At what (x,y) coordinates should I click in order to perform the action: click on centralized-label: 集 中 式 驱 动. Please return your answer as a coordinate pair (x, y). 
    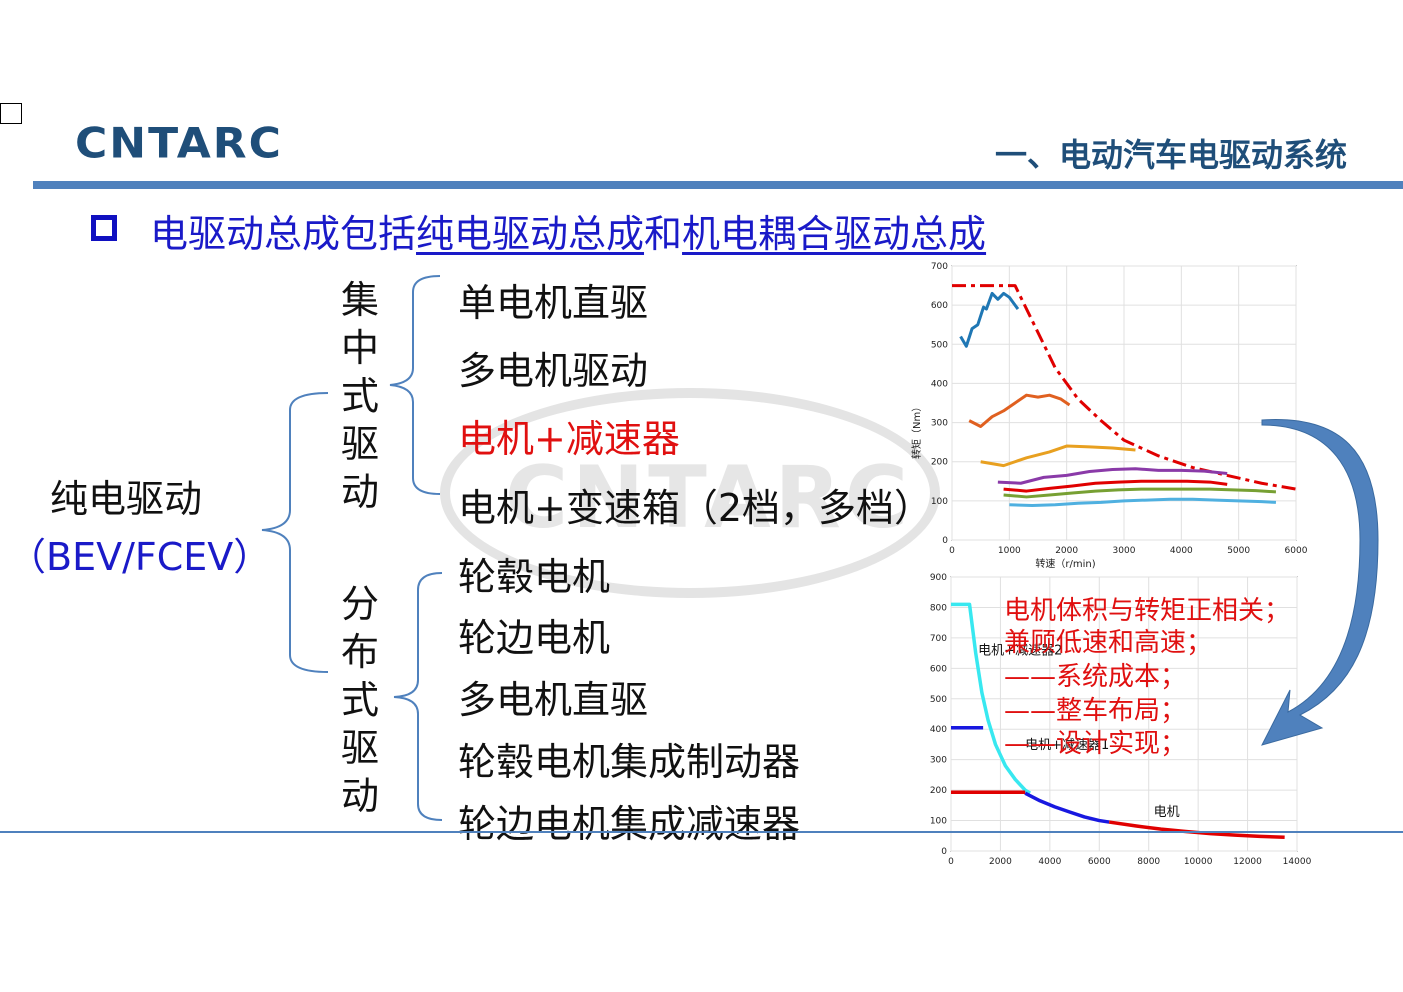
    Looking at the image, I should click on (360, 396).